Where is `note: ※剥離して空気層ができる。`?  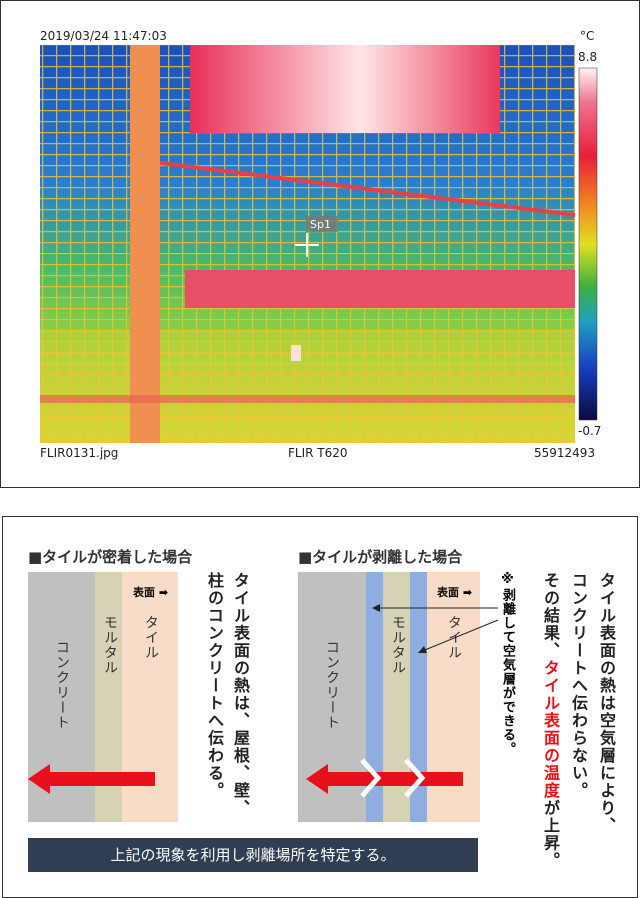
note: ※剥離して空気層ができる。 is located at coordinates (507, 664).